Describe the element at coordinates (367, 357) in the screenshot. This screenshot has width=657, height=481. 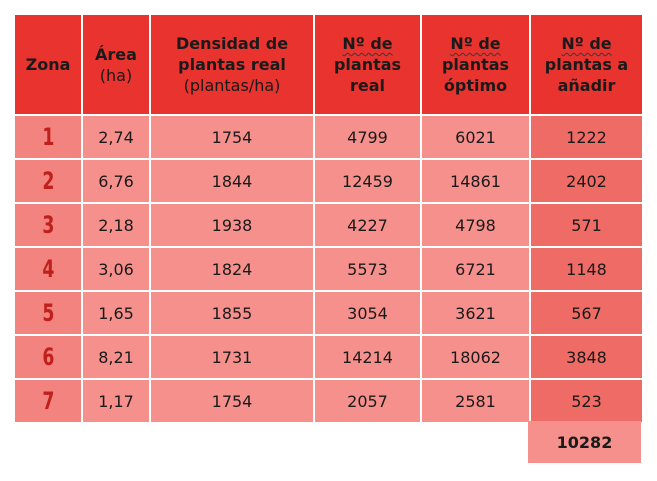
I see `real-cell: 14214` at that location.